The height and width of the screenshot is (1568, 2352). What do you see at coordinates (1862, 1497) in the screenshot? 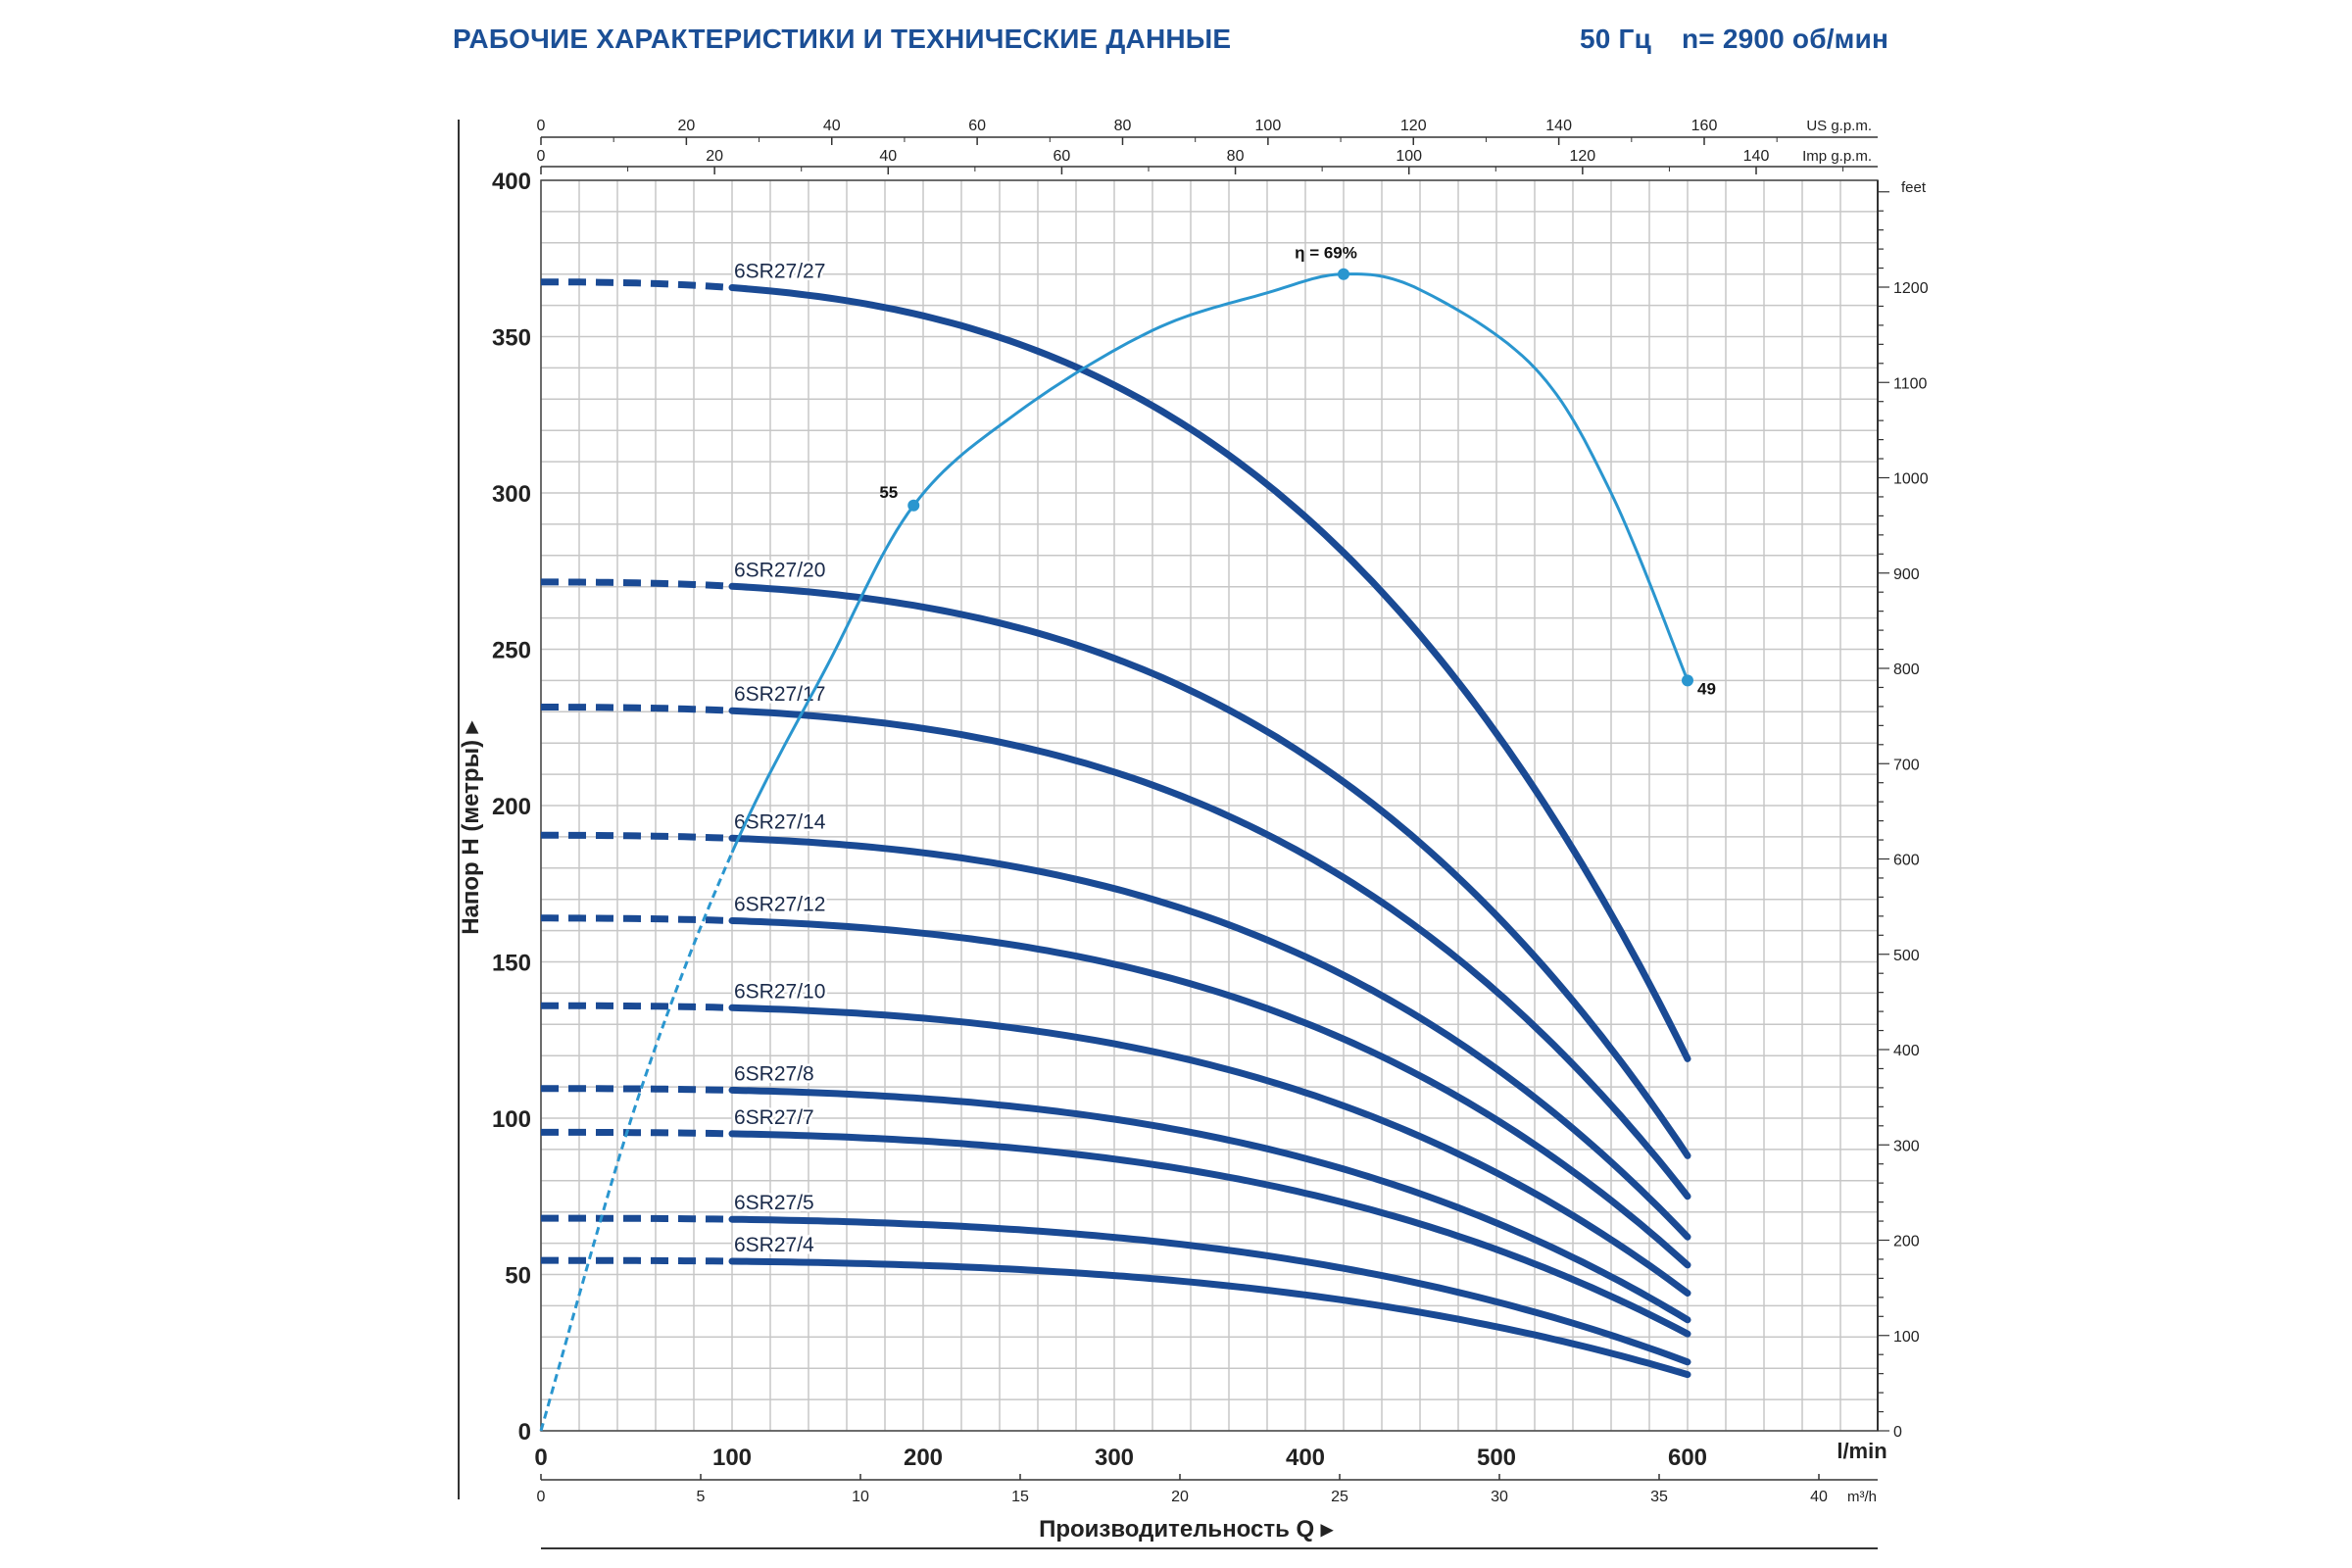
I see `m3h-unit-label: m³/h` at bounding box center [1862, 1497].